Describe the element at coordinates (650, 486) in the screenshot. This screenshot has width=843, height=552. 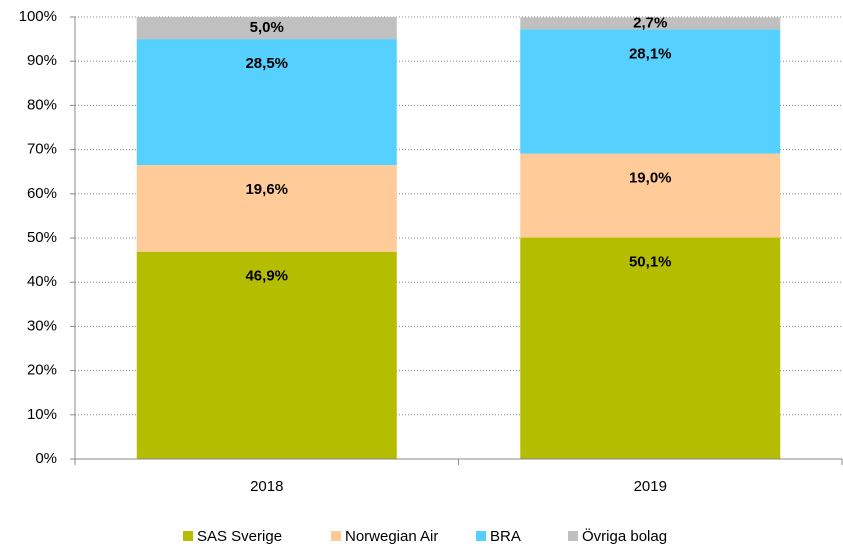
I see `x-tick-label: 2019` at that location.